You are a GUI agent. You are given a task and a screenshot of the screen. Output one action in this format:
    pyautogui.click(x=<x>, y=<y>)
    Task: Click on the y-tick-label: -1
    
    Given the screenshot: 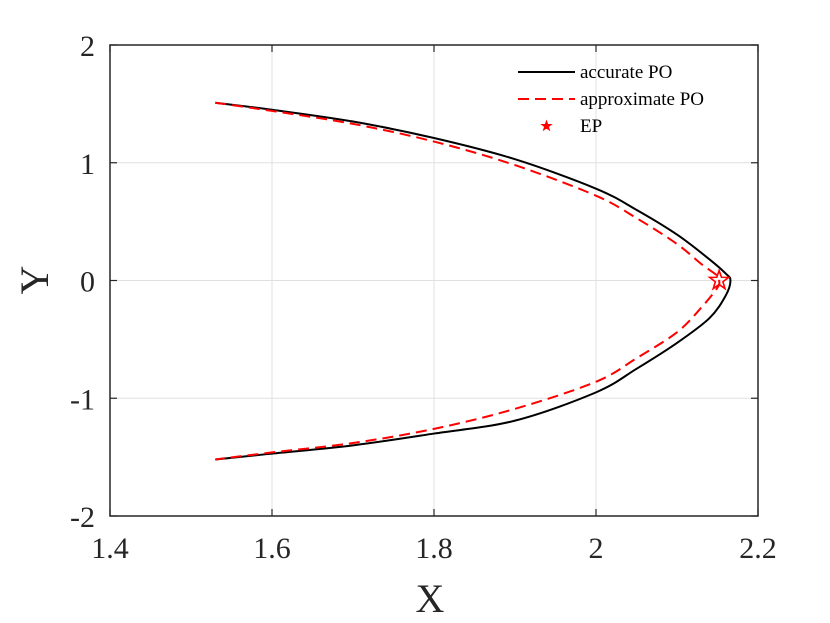 What is the action you would take?
    pyautogui.click(x=82, y=399)
    